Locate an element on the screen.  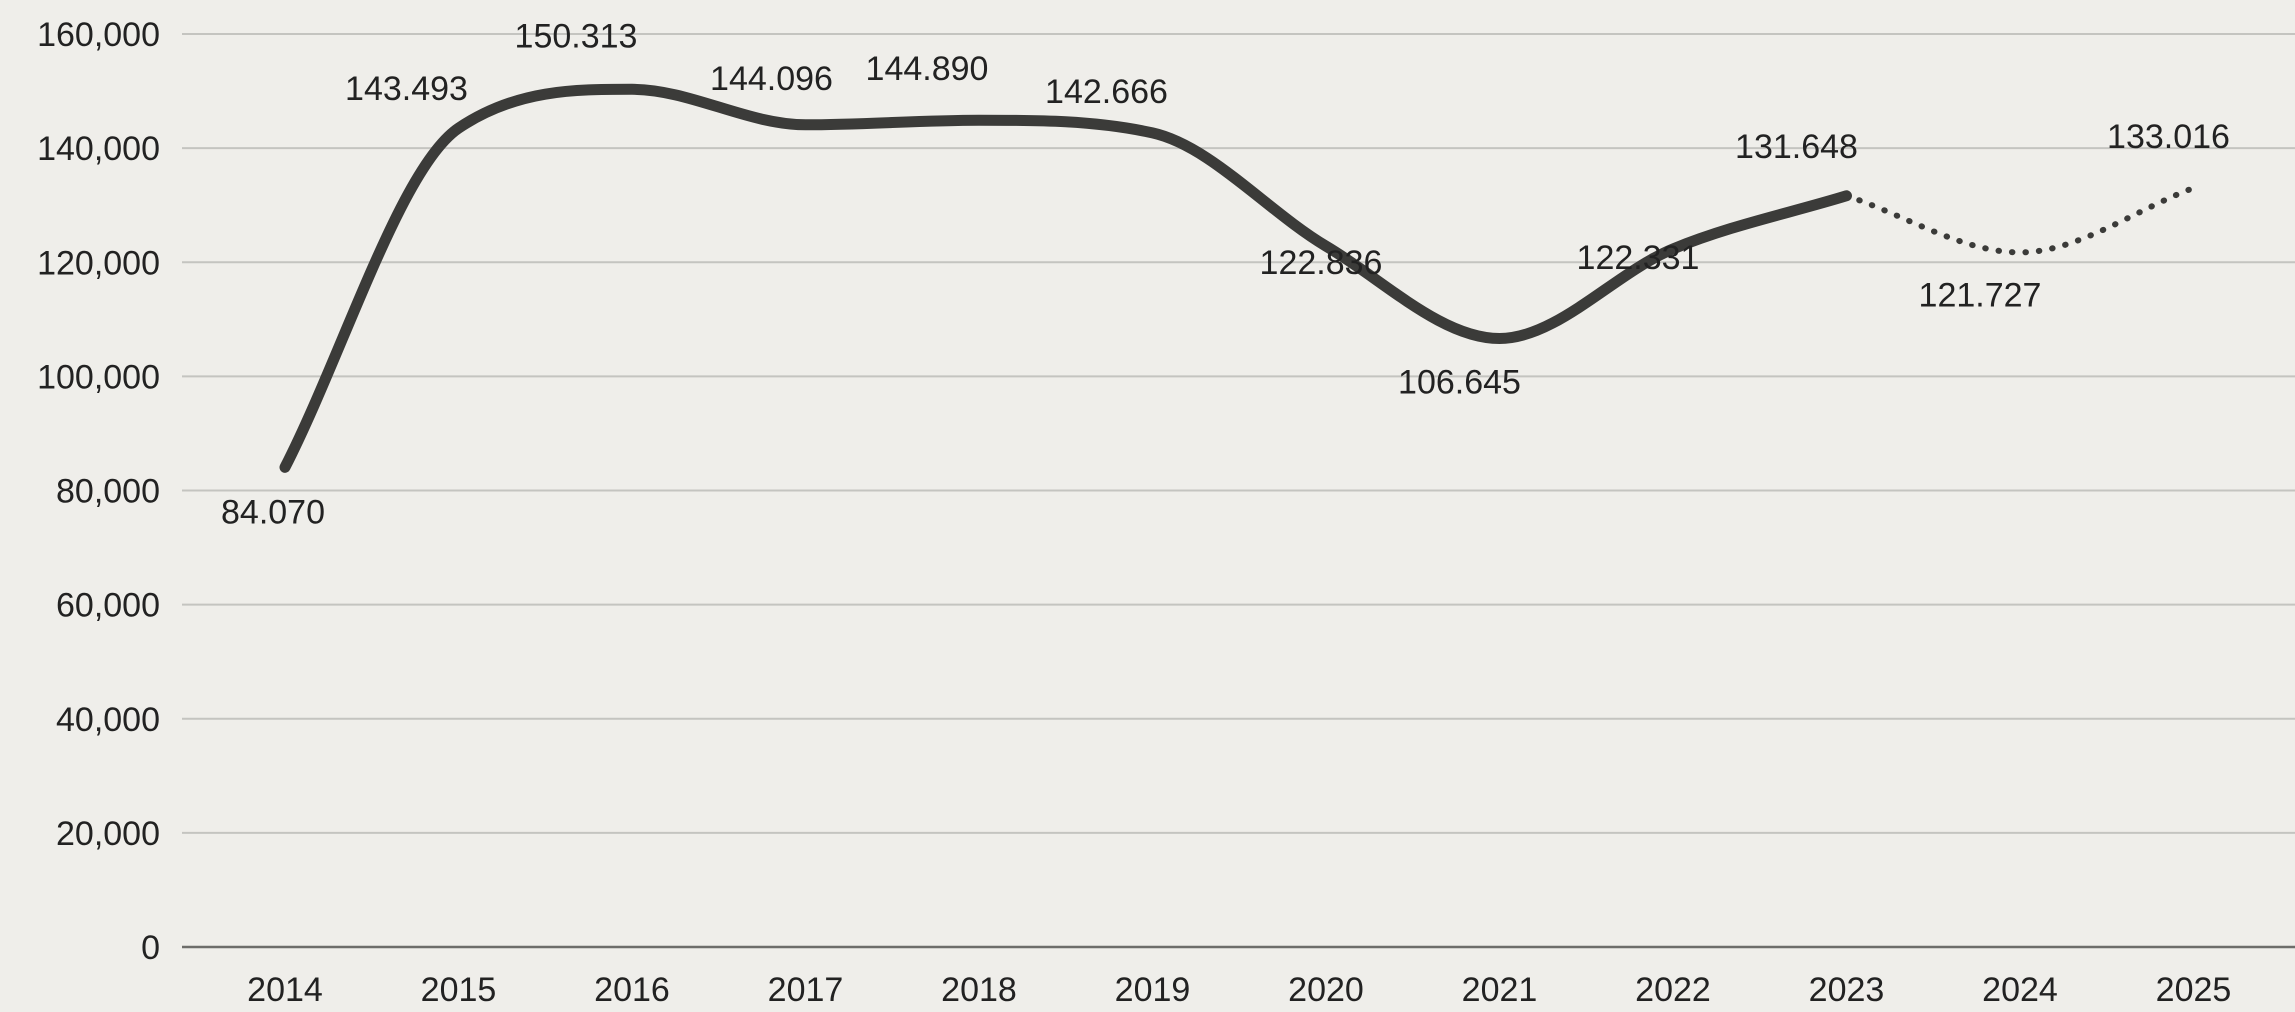
y-tick-label: 40,000 is located at coordinates (108, 720).